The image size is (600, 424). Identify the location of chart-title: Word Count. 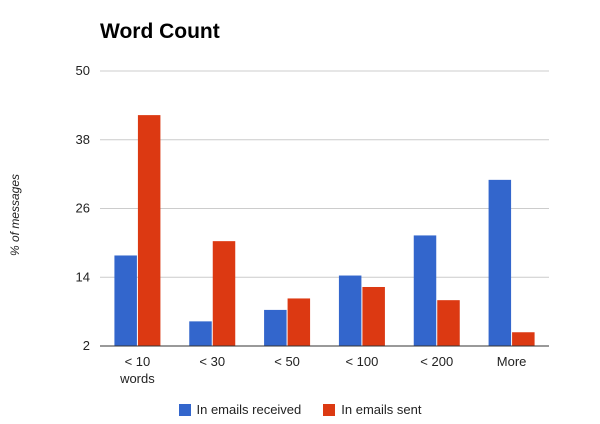
(160, 31).